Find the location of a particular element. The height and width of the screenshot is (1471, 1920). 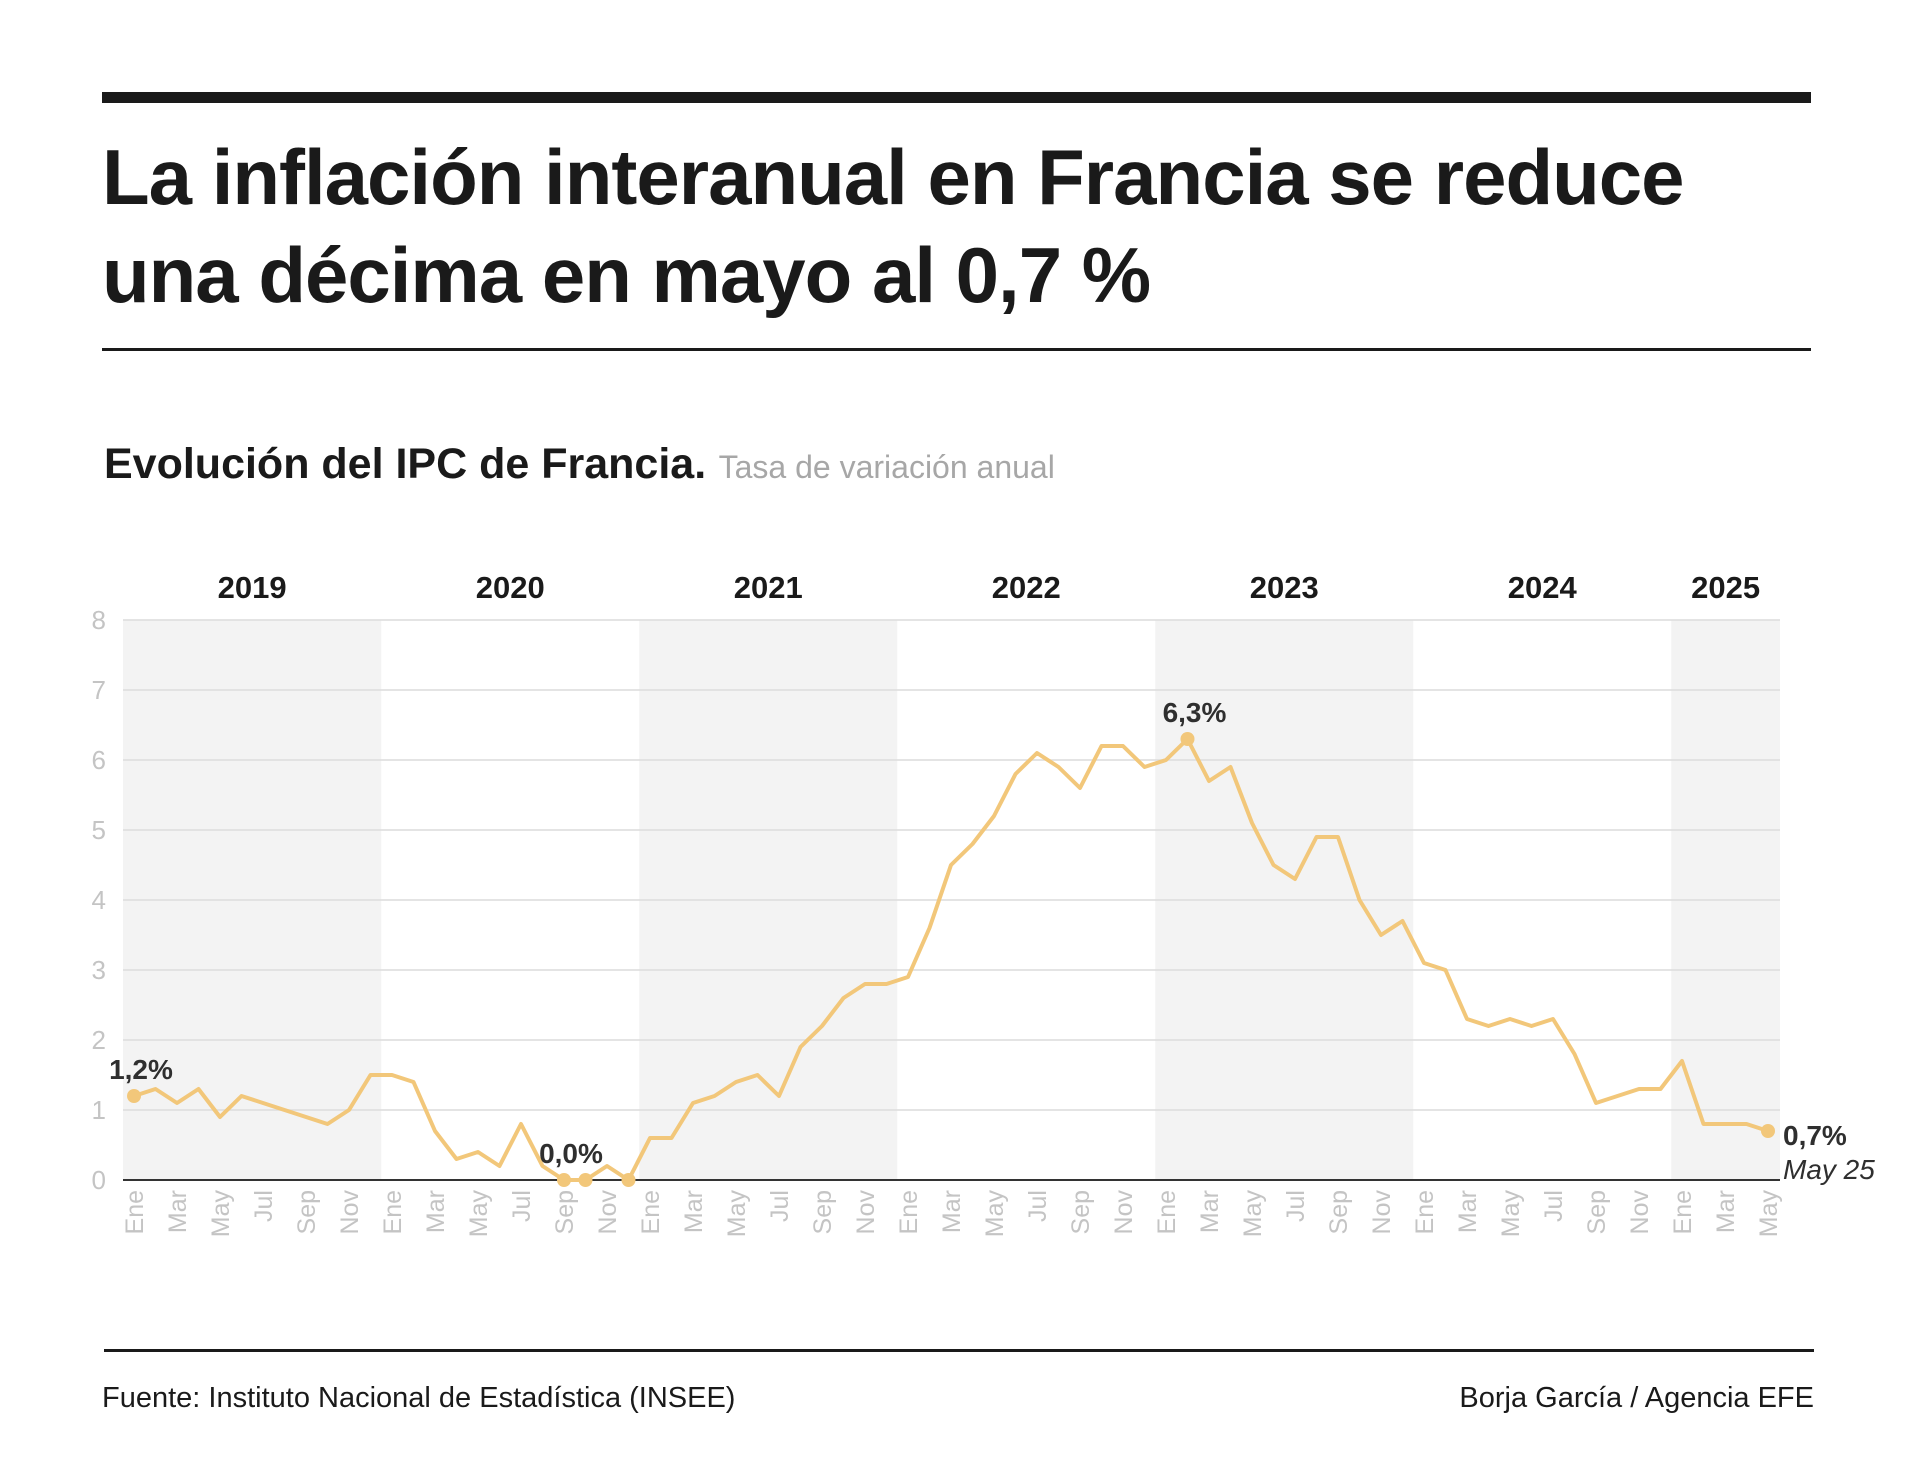

y-tick-label: 1 is located at coordinates (99, 1110).